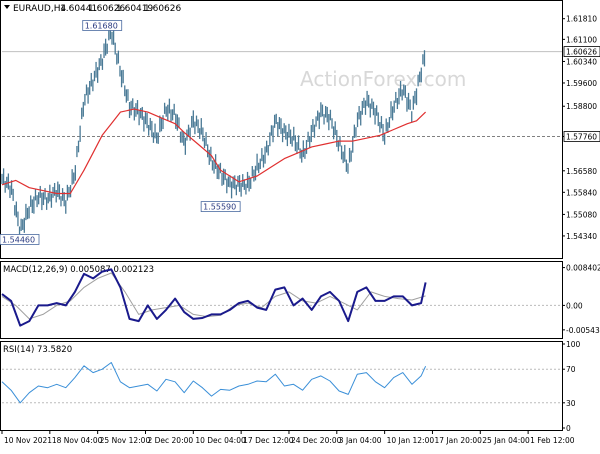  What do you see at coordinates (458, 440) in the screenshot?
I see `x-tick-label-9: 17 Jan 20:00` at bounding box center [458, 440].